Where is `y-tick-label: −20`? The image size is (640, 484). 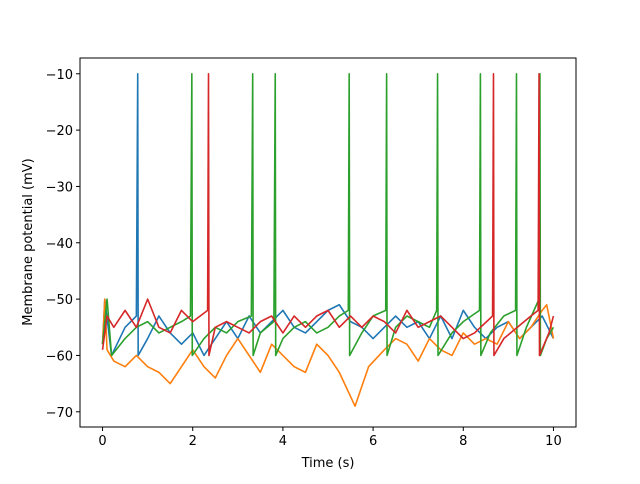 y-tick-label: −20 is located at coordinates (59, 131).